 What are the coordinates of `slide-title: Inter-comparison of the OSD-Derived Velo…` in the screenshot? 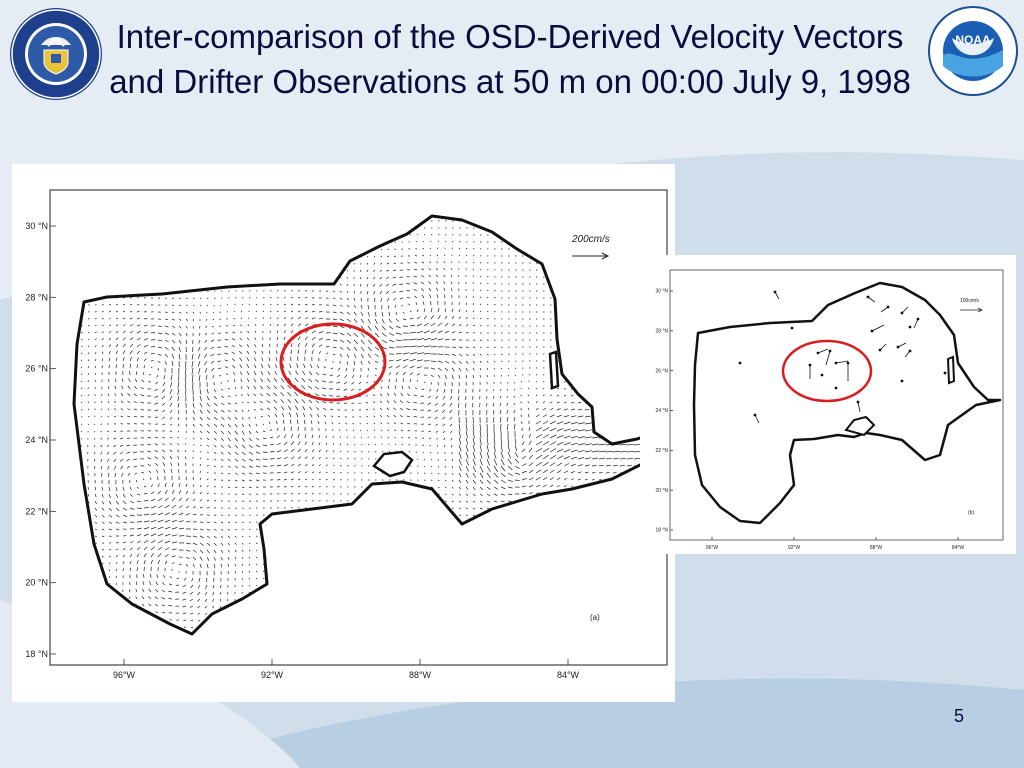 It's located at (510, 59).